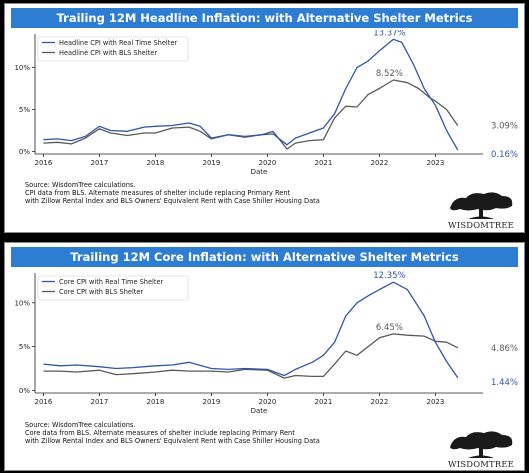 The height and width of the screenshot is (473, 529). I want to click on end-label: 0.16%, so click(504, 155).